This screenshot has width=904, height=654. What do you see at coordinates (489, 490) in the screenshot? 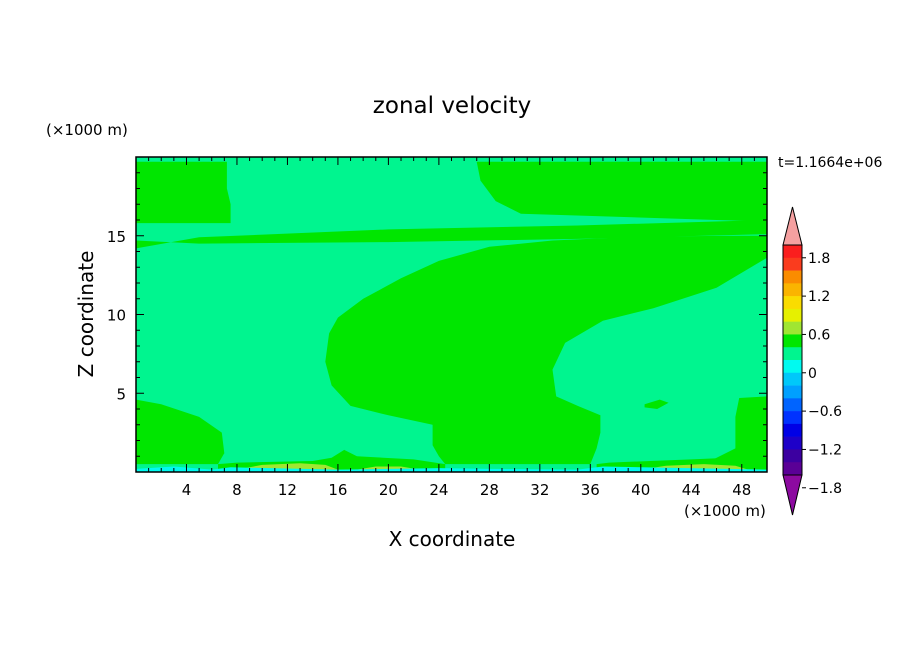
I see `x-tick-label: 28` at bounding box center [489, 490].